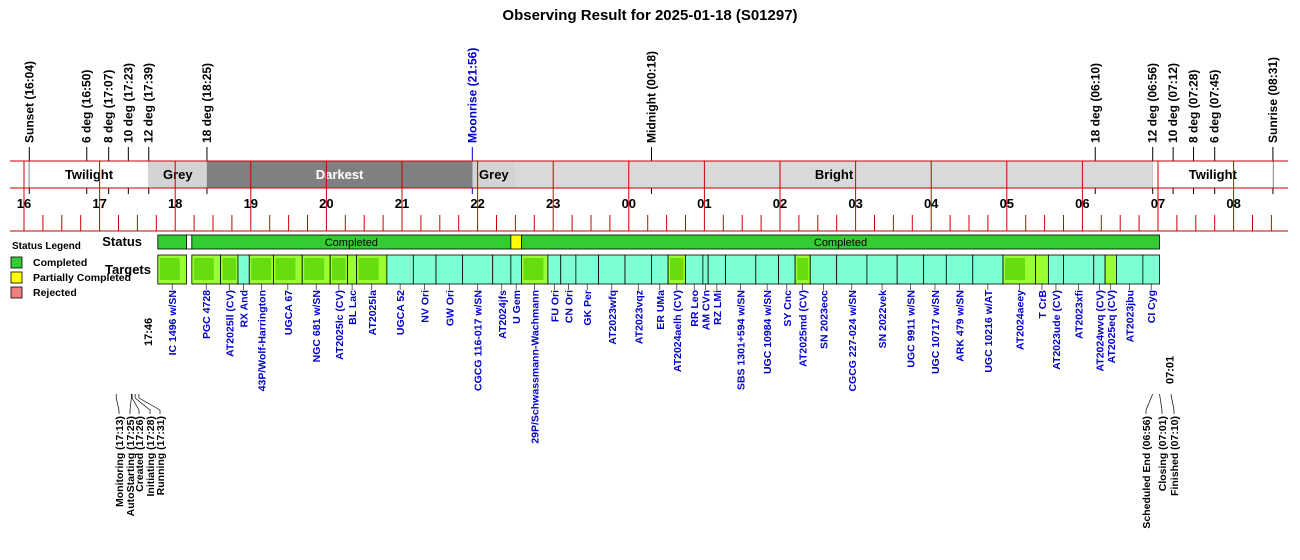 The width and height of the screenshot is (1300, 560). Describe the element at coordinates (780, 203) in the screenshot. I see `hour-tick-label: 02` at that location.